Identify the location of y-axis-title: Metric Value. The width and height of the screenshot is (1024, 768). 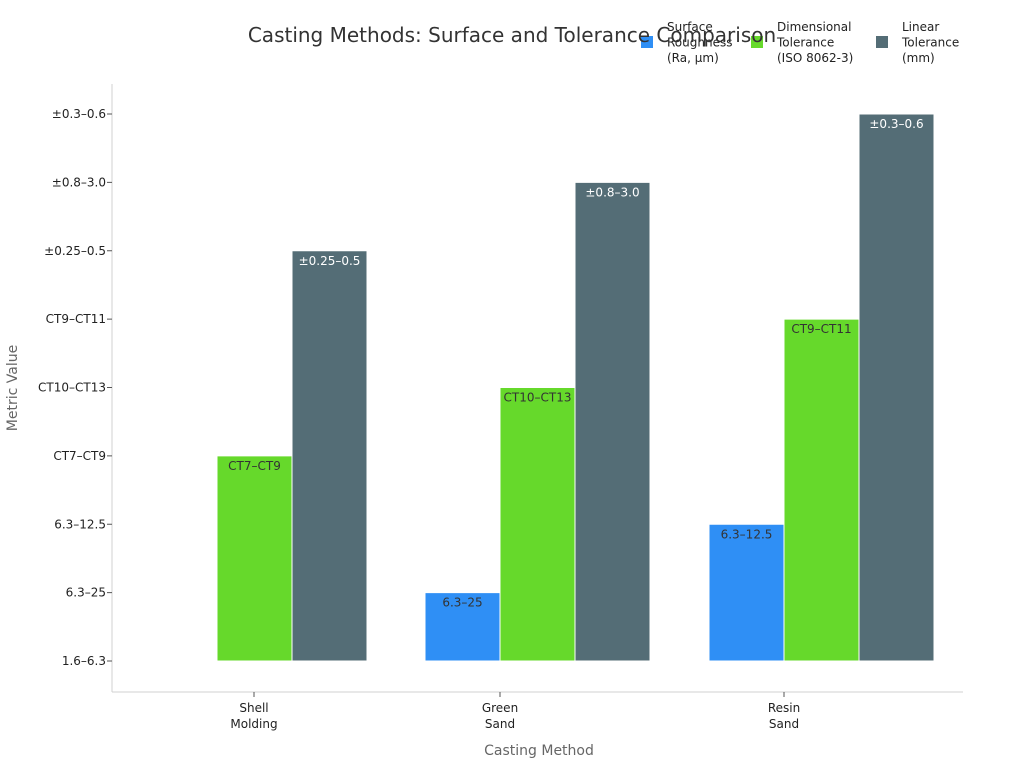
(13, 388).